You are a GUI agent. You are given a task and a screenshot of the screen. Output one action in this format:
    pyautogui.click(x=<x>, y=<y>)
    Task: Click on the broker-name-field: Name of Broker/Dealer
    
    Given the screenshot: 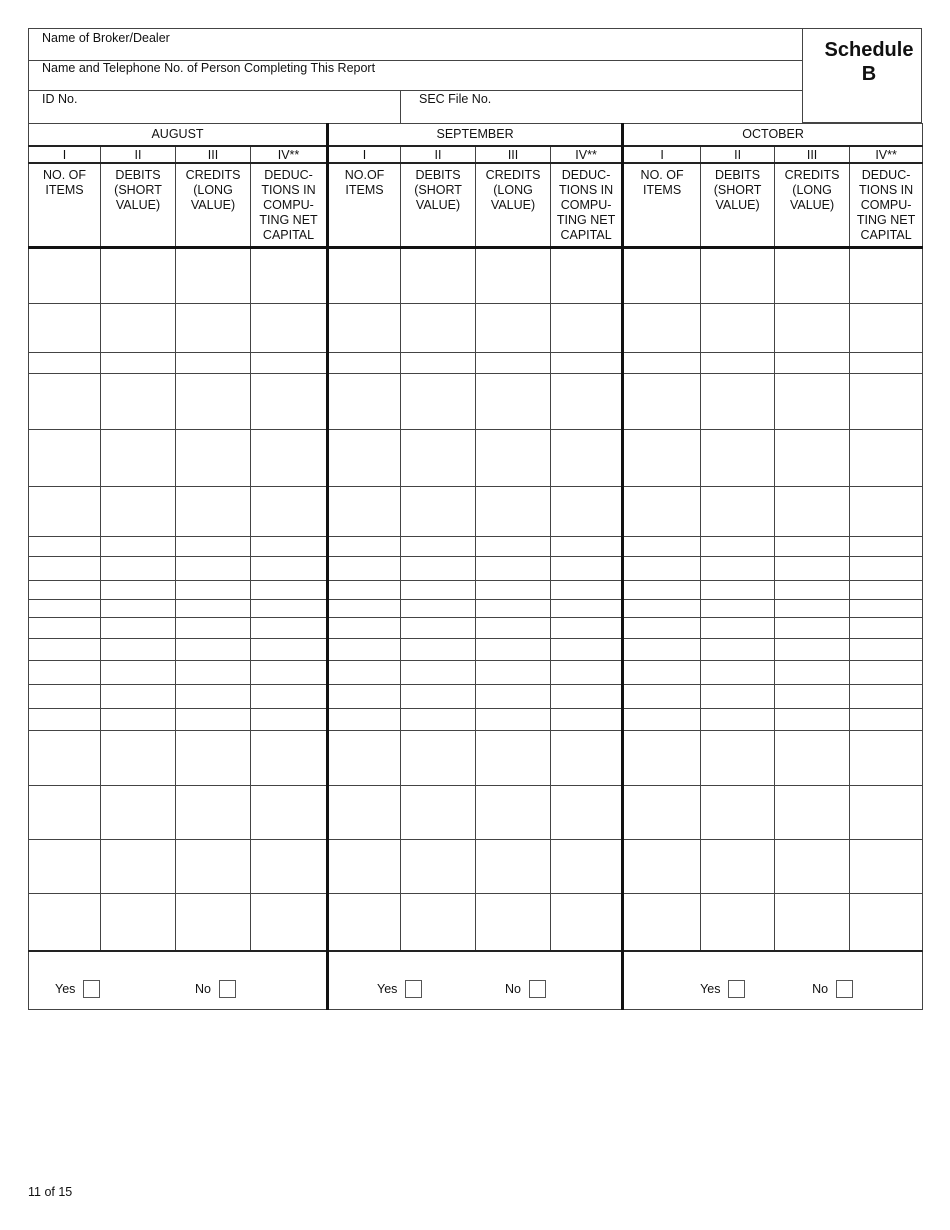 What is the action you would take?
    pyautogui.click(x=415, y=44)
    